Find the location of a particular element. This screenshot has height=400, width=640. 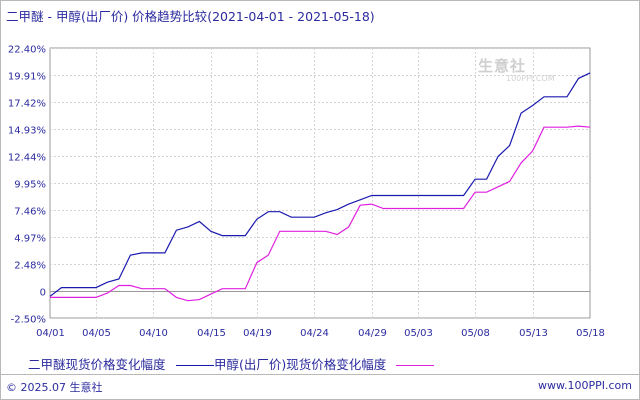

y-tick-label: 4.97% is located at coordinates (30, 239).